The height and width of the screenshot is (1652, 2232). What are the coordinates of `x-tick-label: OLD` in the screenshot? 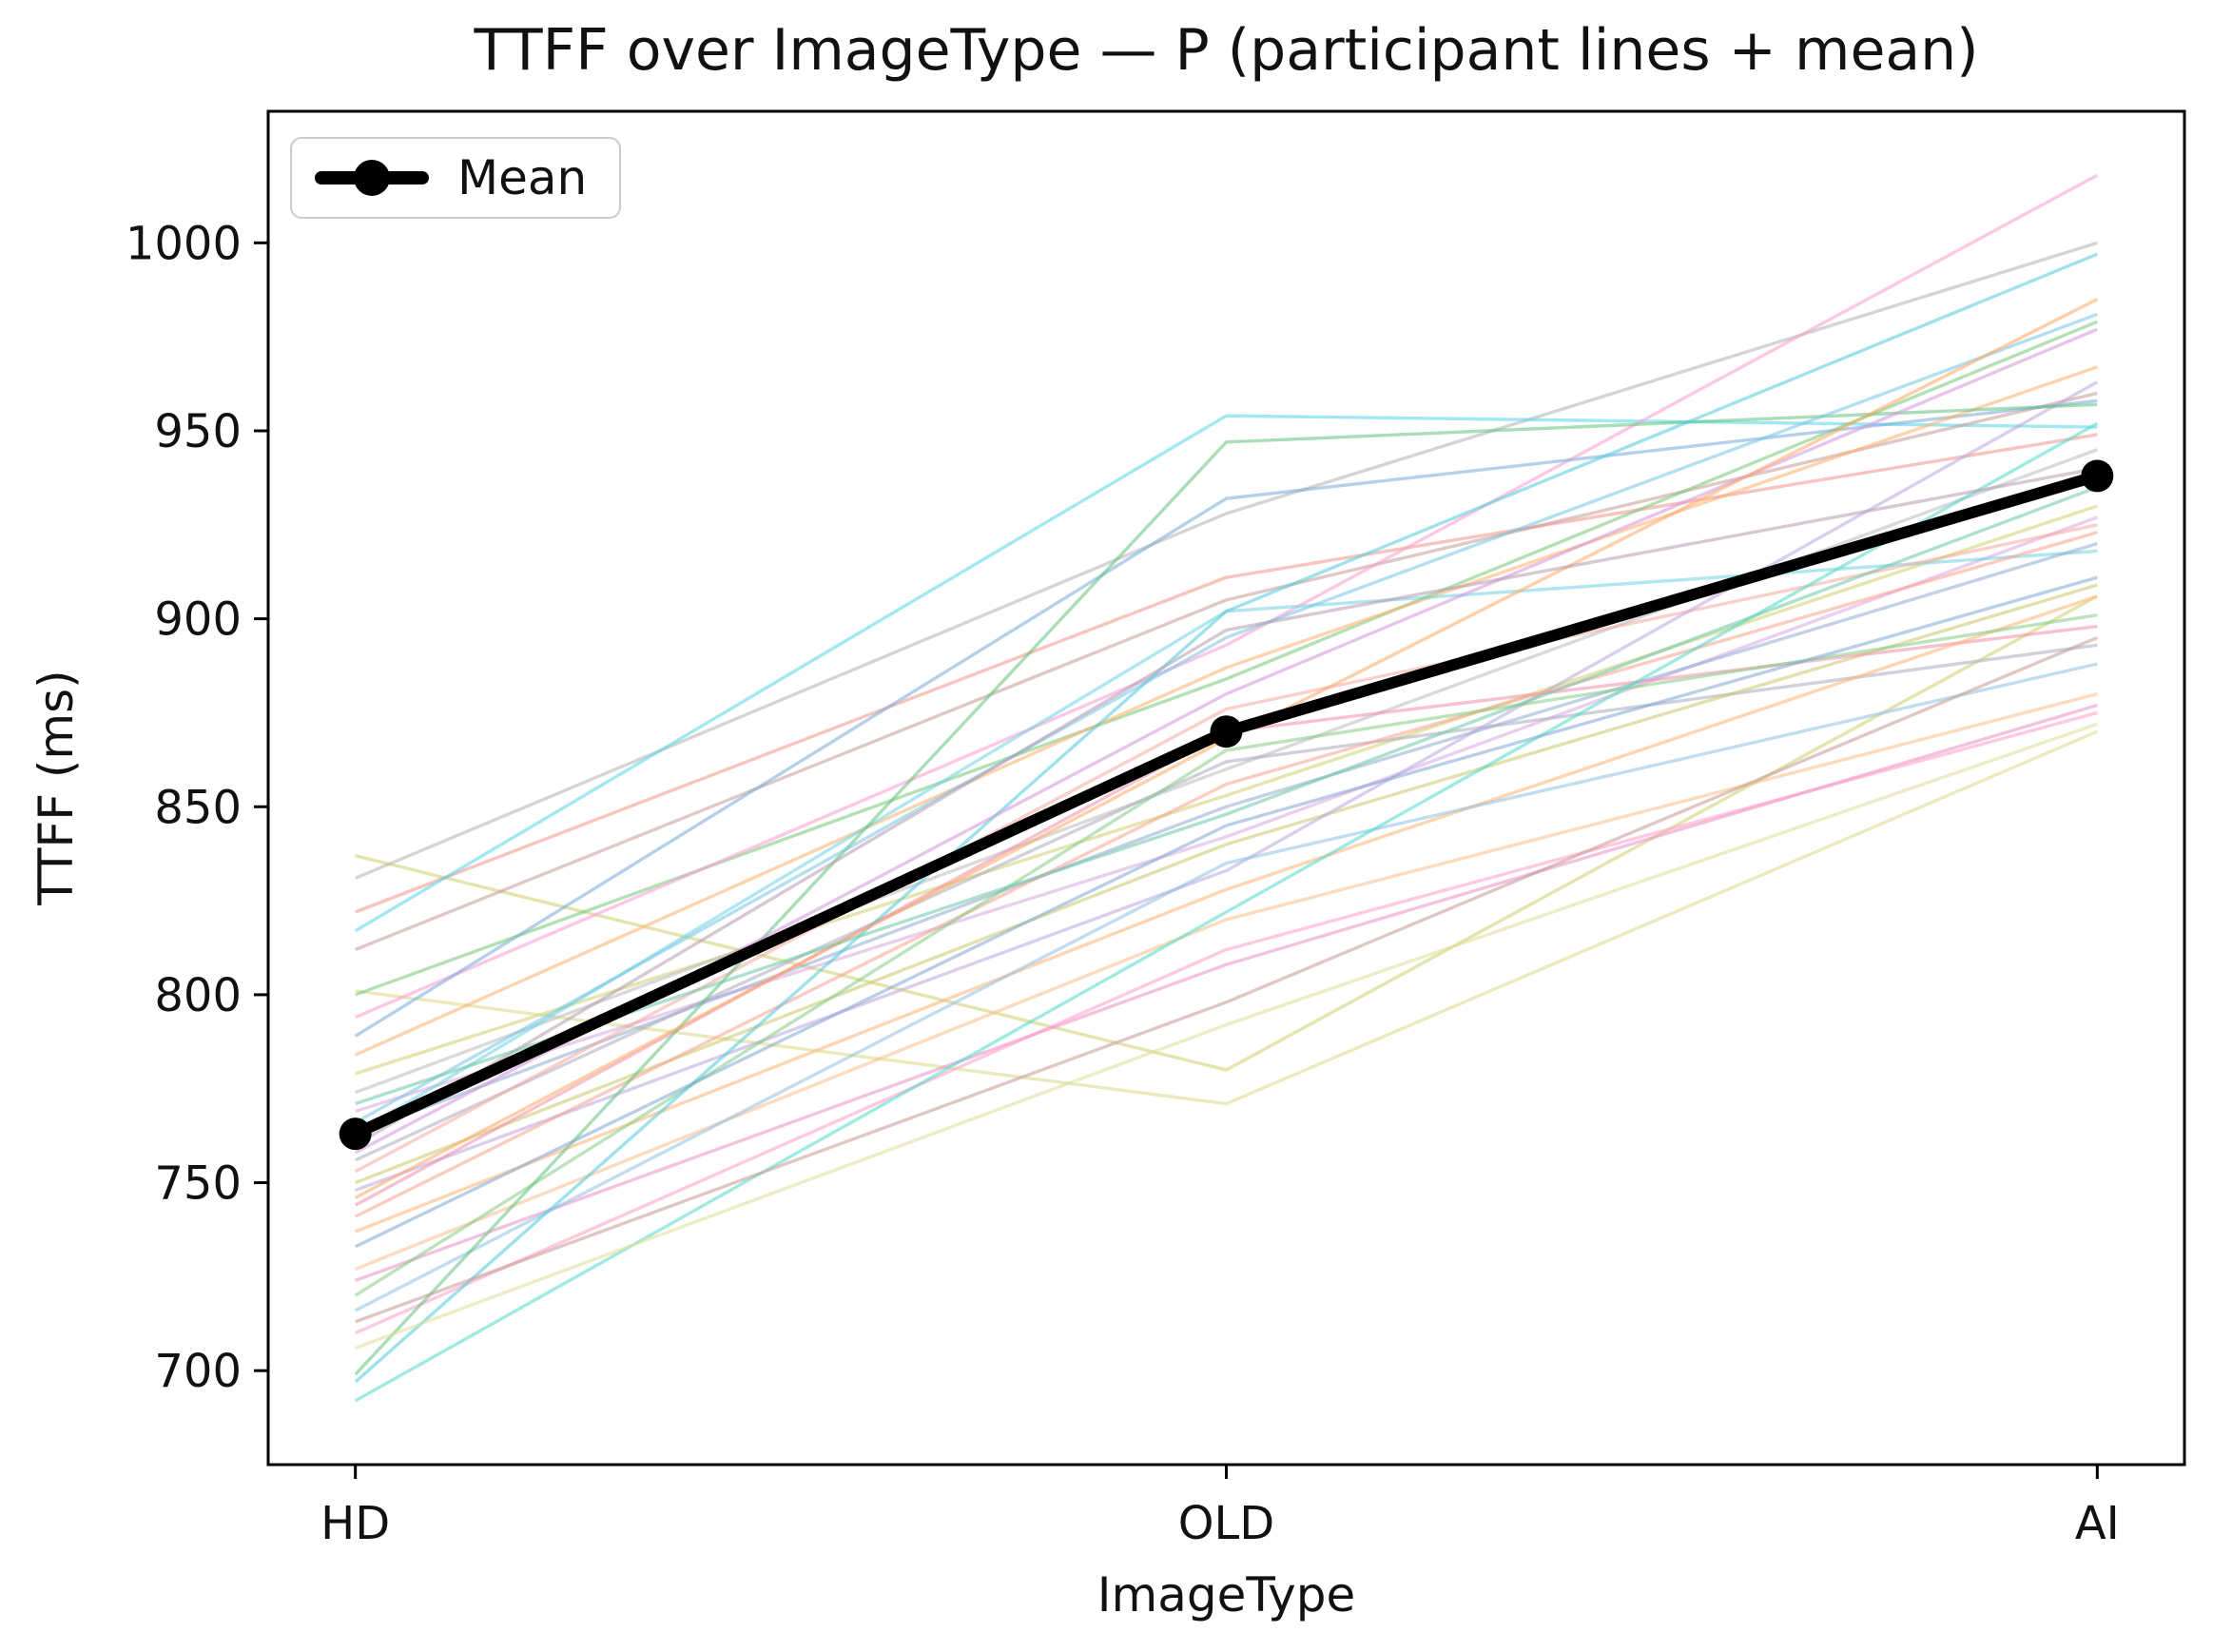 It's located at (1226, 1523).